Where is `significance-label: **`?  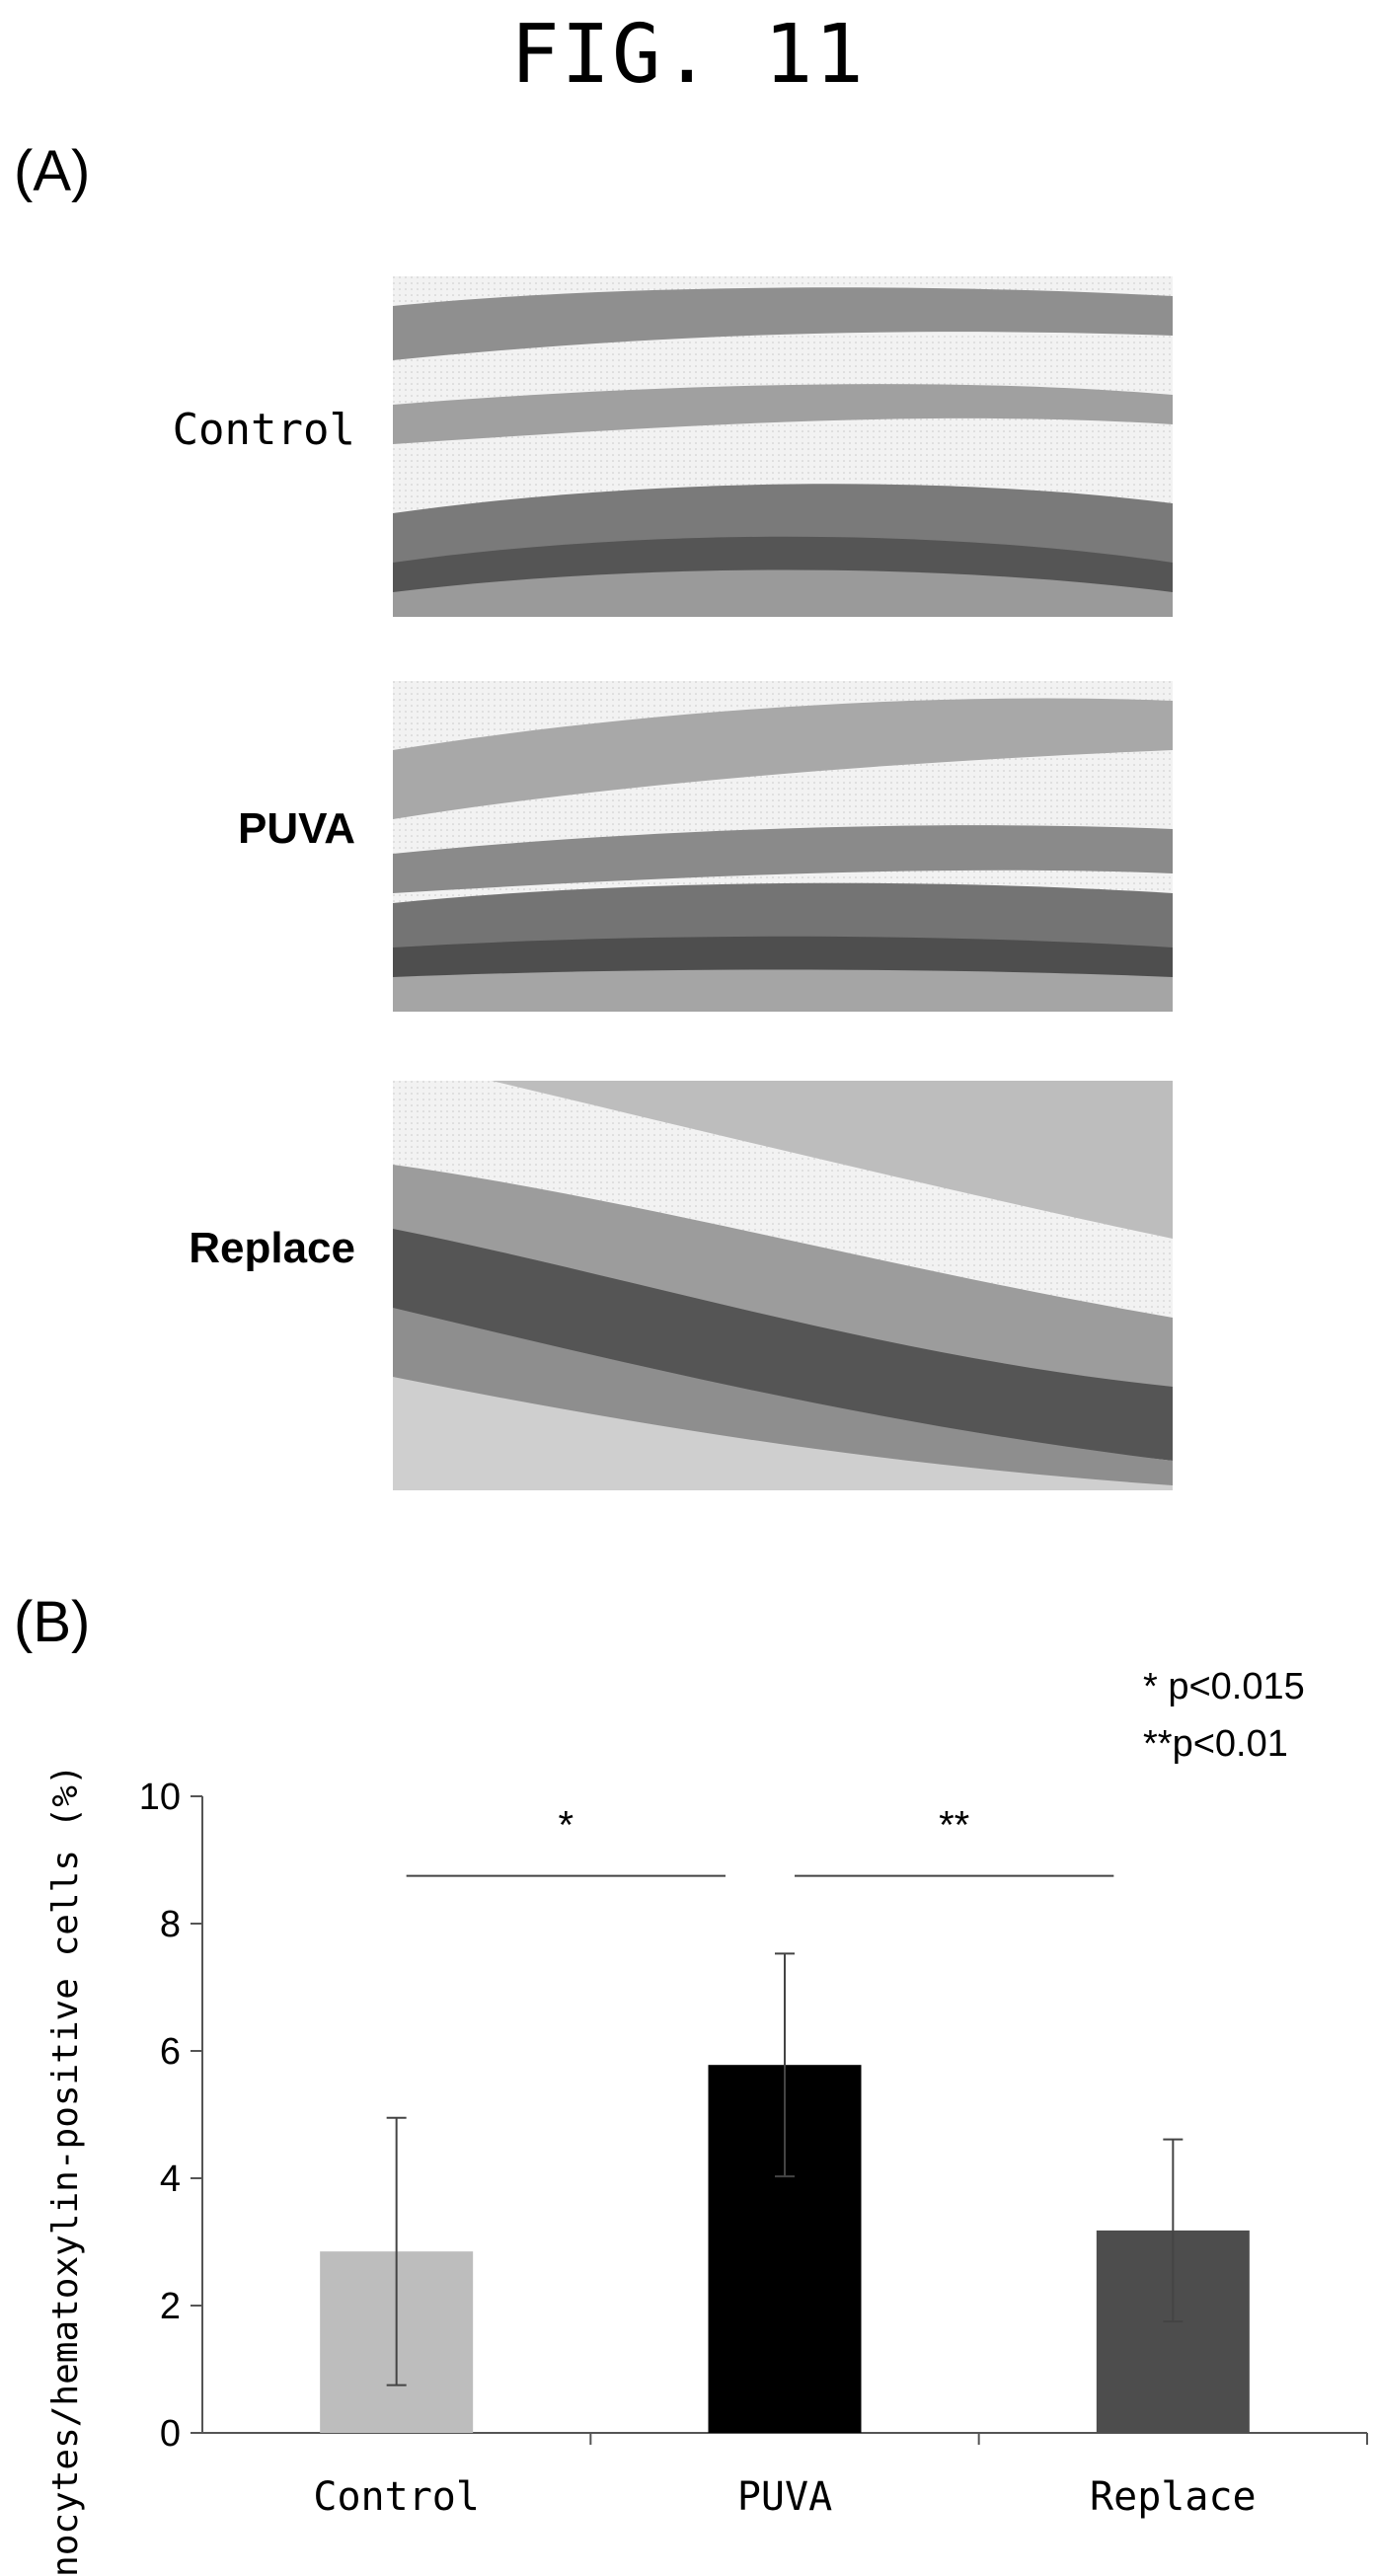
significance-label: ** is located at coordinates (954, 1826).